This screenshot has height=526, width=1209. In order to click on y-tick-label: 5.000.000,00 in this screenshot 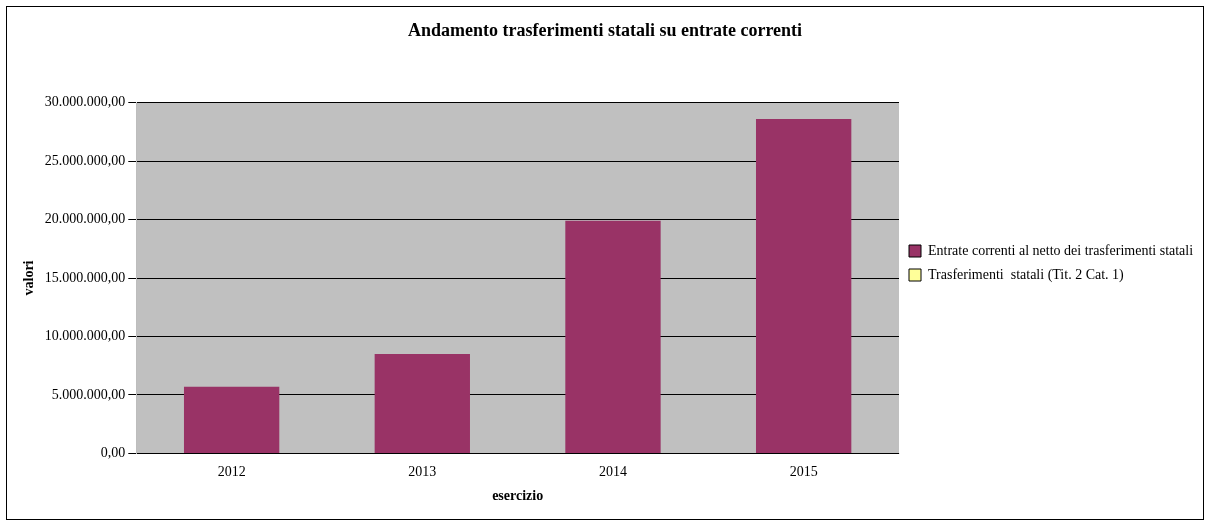, I will do `click(88, 394)`.